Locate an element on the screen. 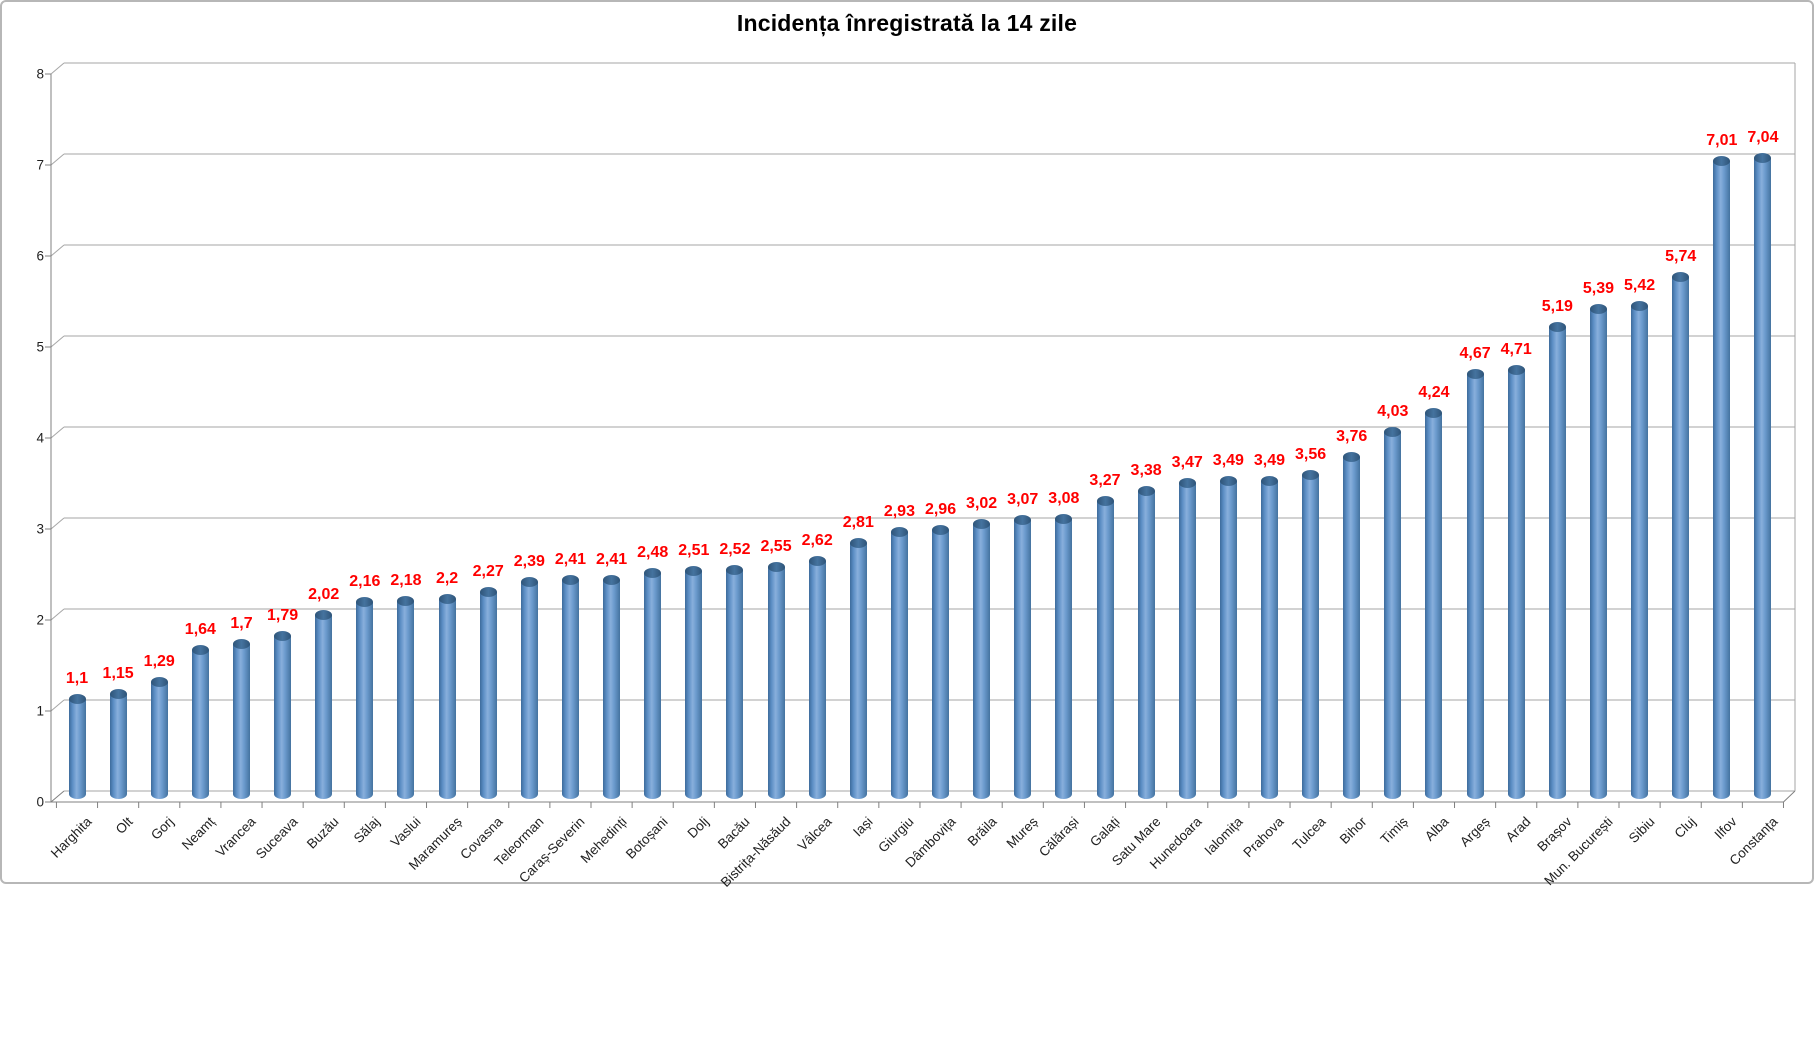 The height and width of the screenshot is (1037, 1818). cylinder-top-Teleorman is located at coordinates (529, 581).